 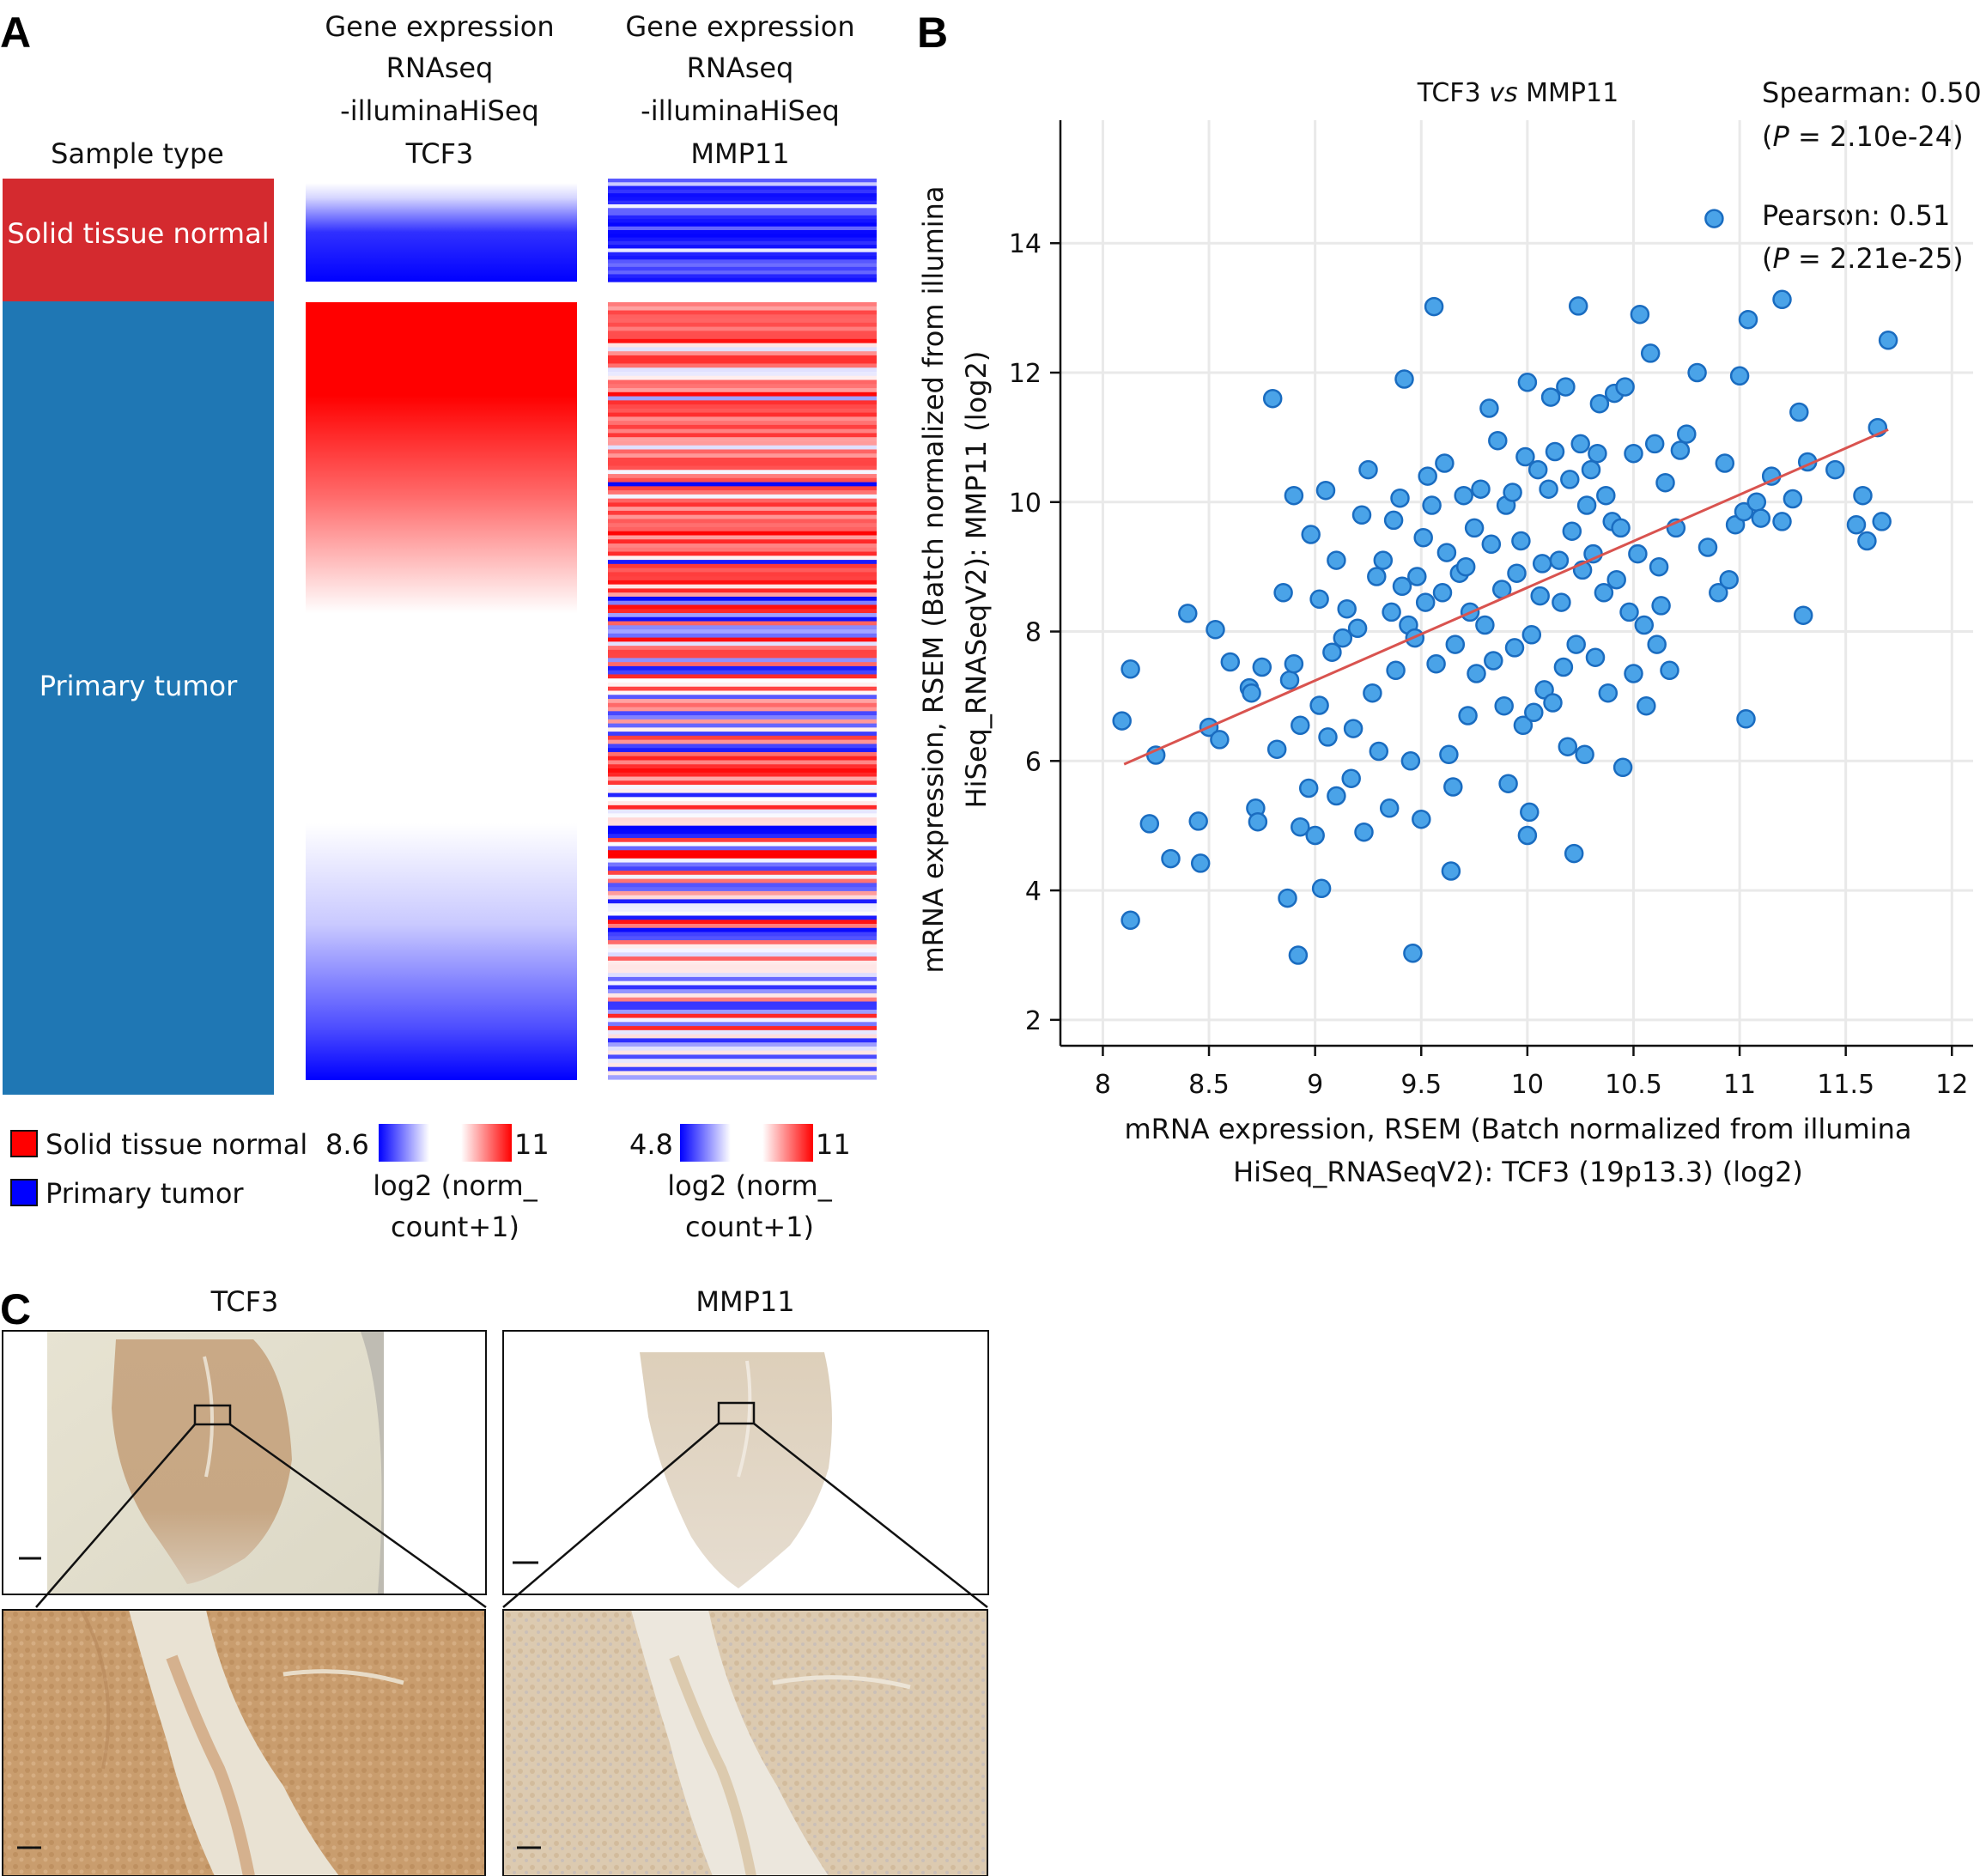 What do you see at coordinates (440, 68) in the screenshot?
I see `tcf3-header-line: RNAseq` at bounding box center [440, 68].